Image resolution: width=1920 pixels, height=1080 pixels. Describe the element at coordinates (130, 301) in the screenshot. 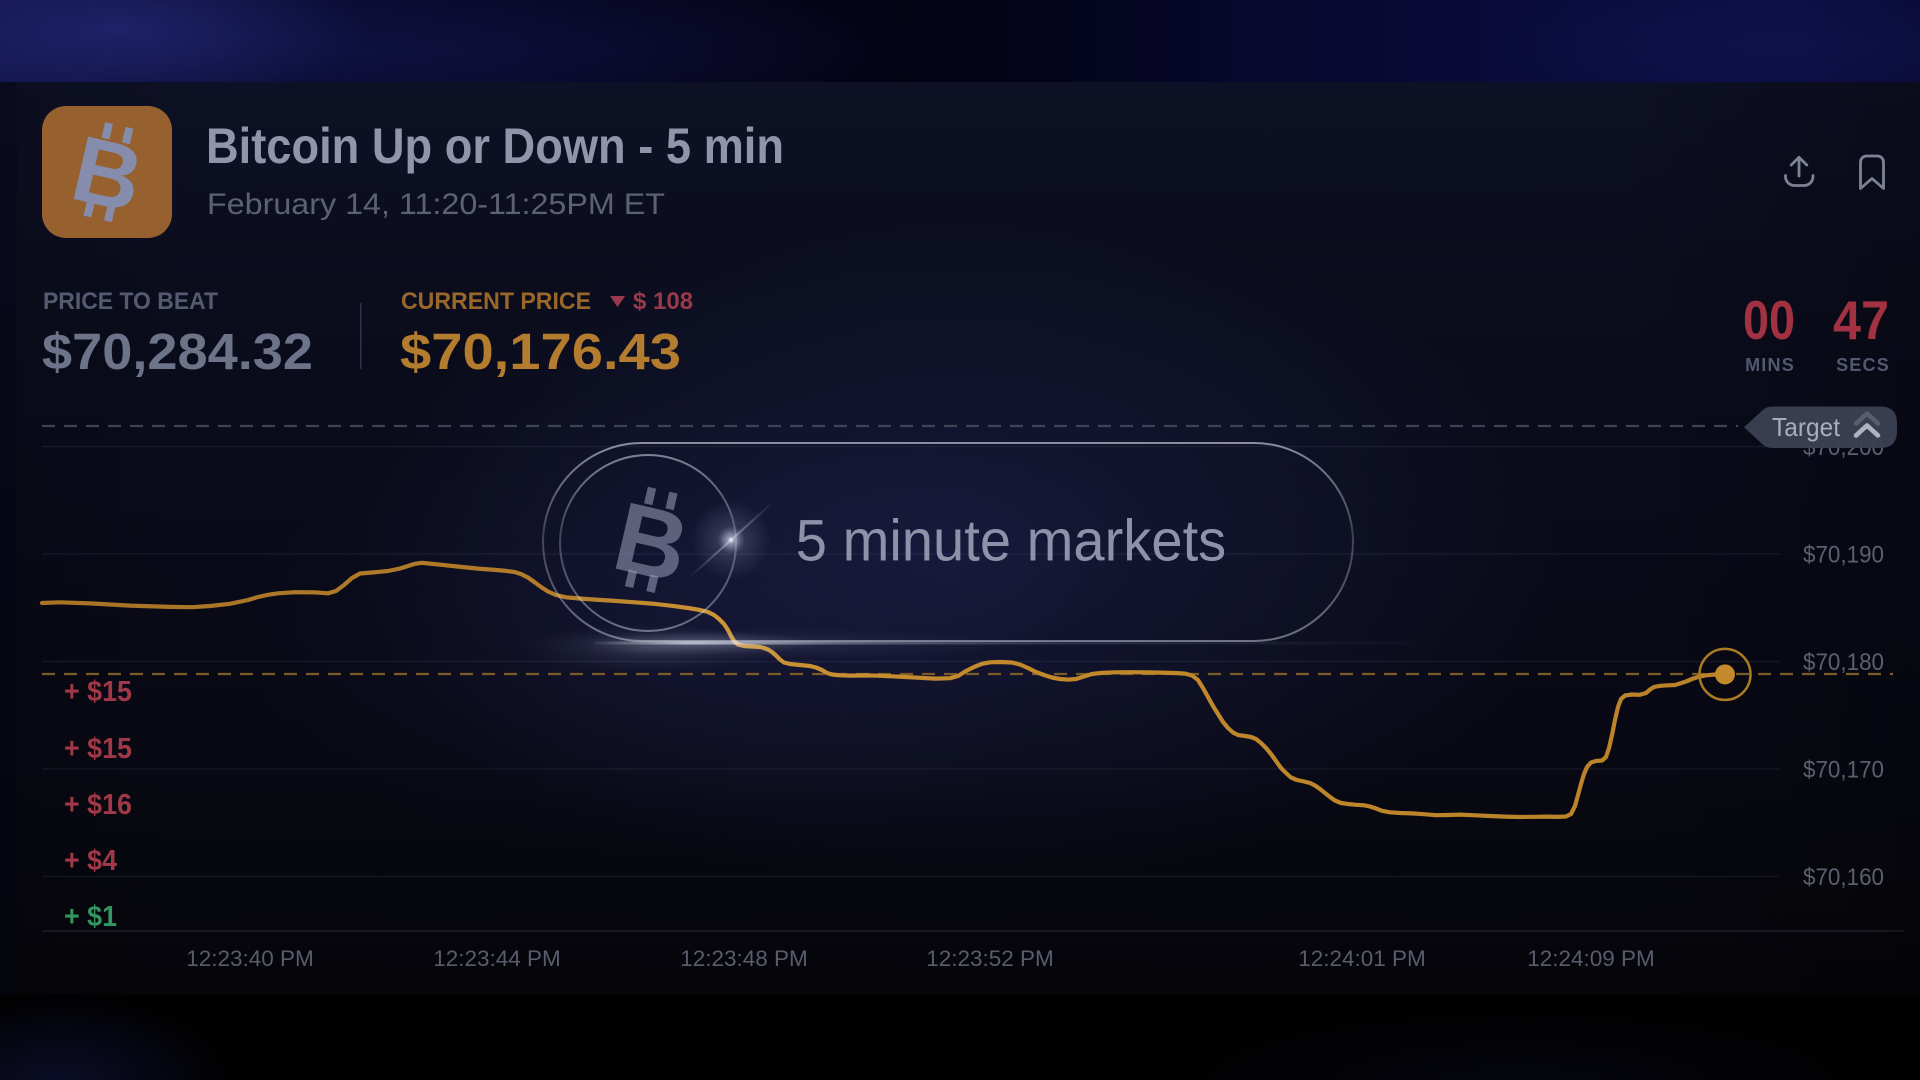

I see `svg-text: PRICE TO BEAT` at that location.